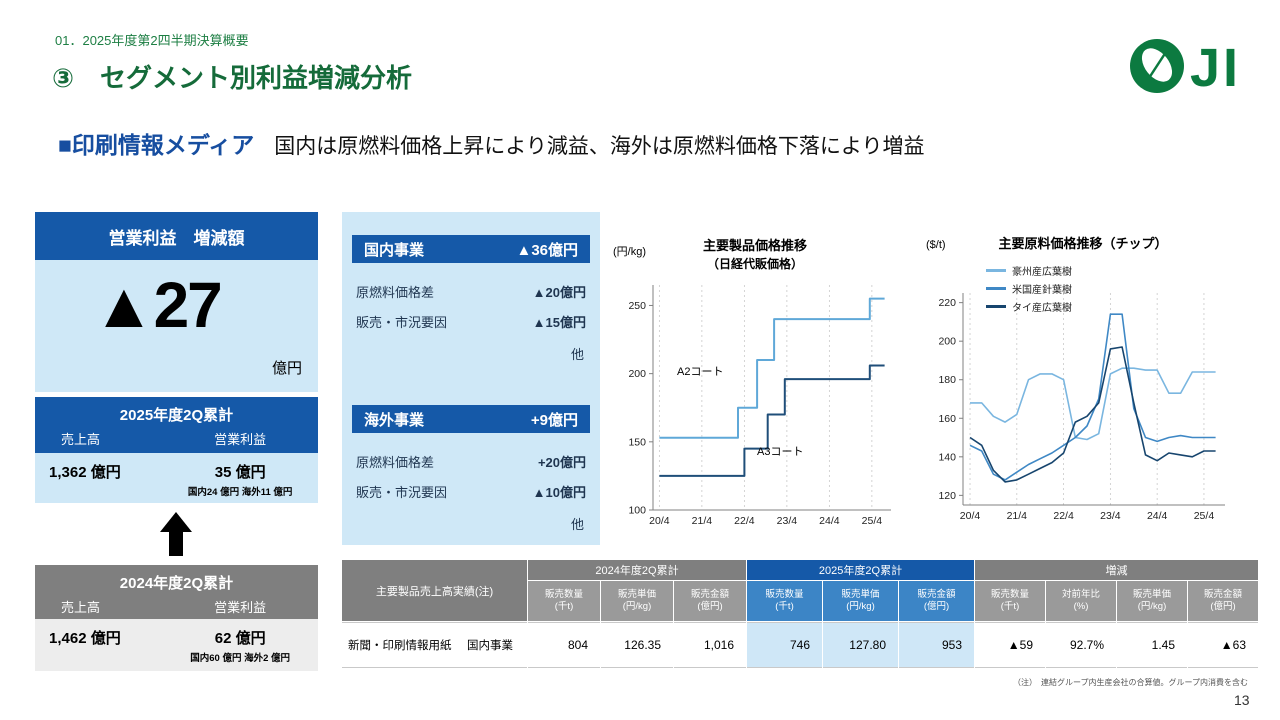  I want to click on domestic-business-value: ▲36億円, so click(547, 250).